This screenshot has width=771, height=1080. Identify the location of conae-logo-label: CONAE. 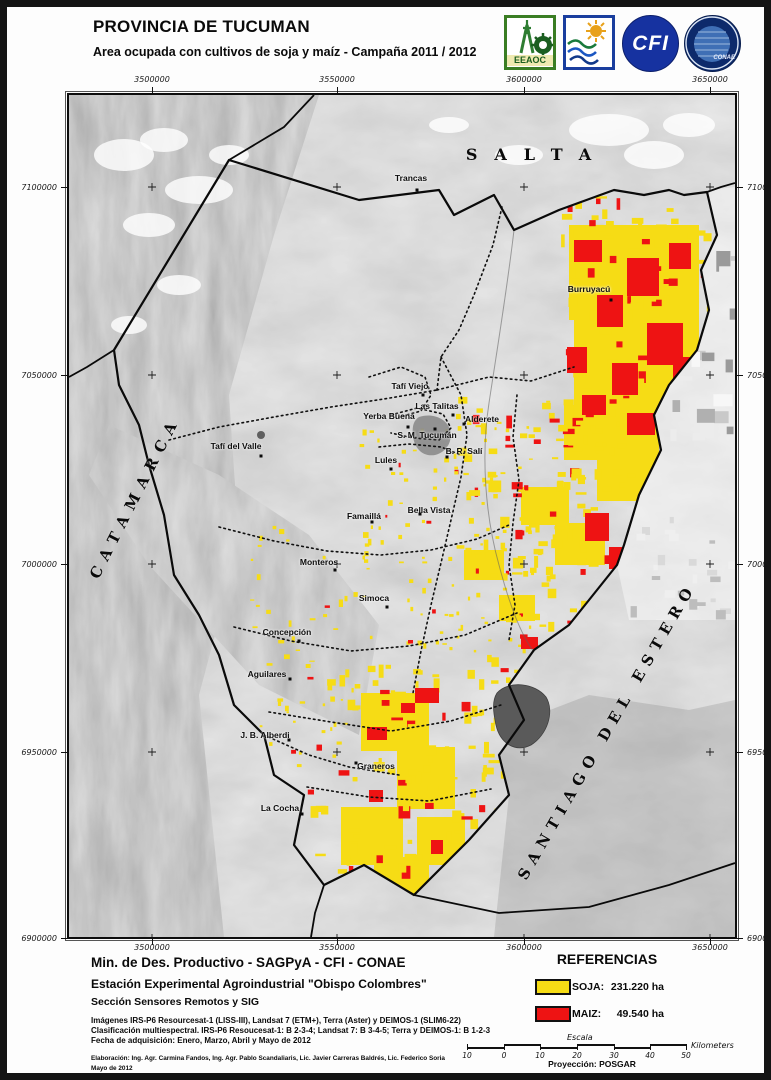
(724, 58).